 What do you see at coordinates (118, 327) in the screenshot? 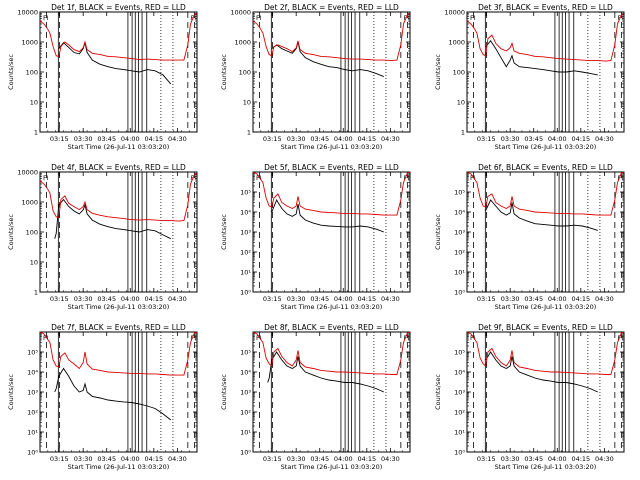
I see `panel-title: Det 7f, BLACK = Events, RED = LLD` at bounding box center [118, 327].